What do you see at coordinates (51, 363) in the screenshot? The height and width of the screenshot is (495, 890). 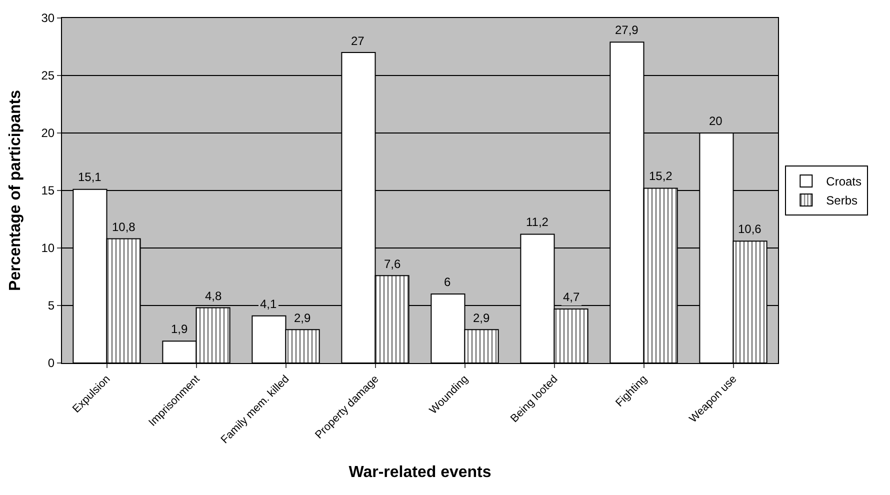 I see `y-tick-label: 0` at bounding box center [51, 363].